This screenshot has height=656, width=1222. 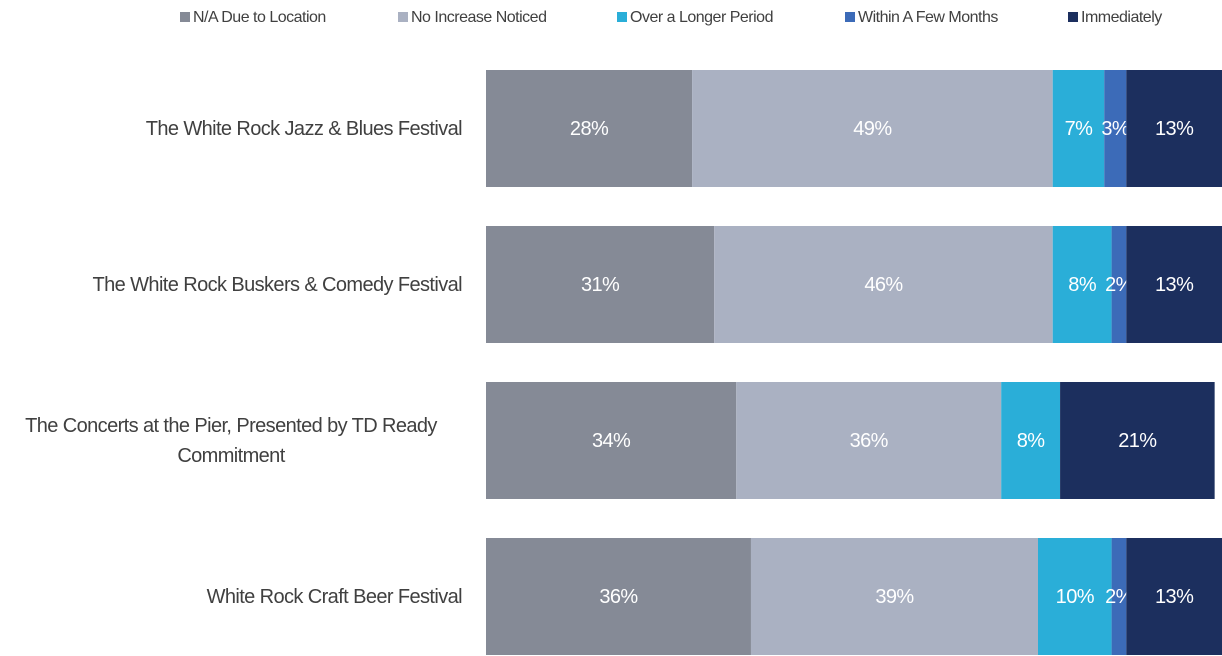 I want to click on data-label: 7%, so click(x=1079, y=129).